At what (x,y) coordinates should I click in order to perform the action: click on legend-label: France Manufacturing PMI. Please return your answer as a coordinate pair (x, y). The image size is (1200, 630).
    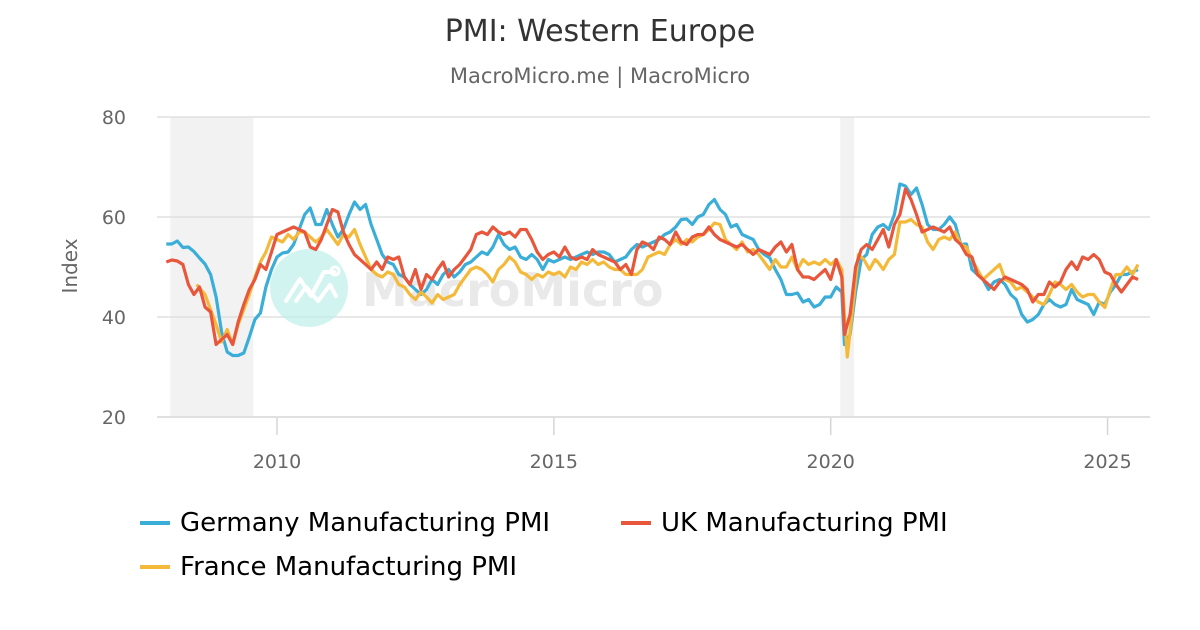
    Looking at the image, I should click on (349, 567).